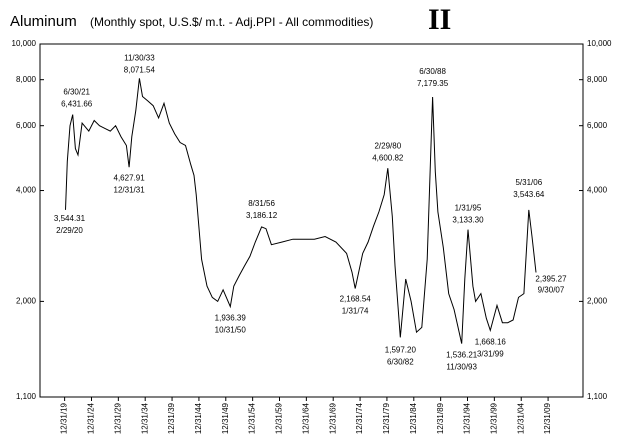 The width and height of the screenshot is (625, 438). Describe the element at coordinates (355, 311) in the screenshot. I see `annotation-date: 1/31/74` at that location.